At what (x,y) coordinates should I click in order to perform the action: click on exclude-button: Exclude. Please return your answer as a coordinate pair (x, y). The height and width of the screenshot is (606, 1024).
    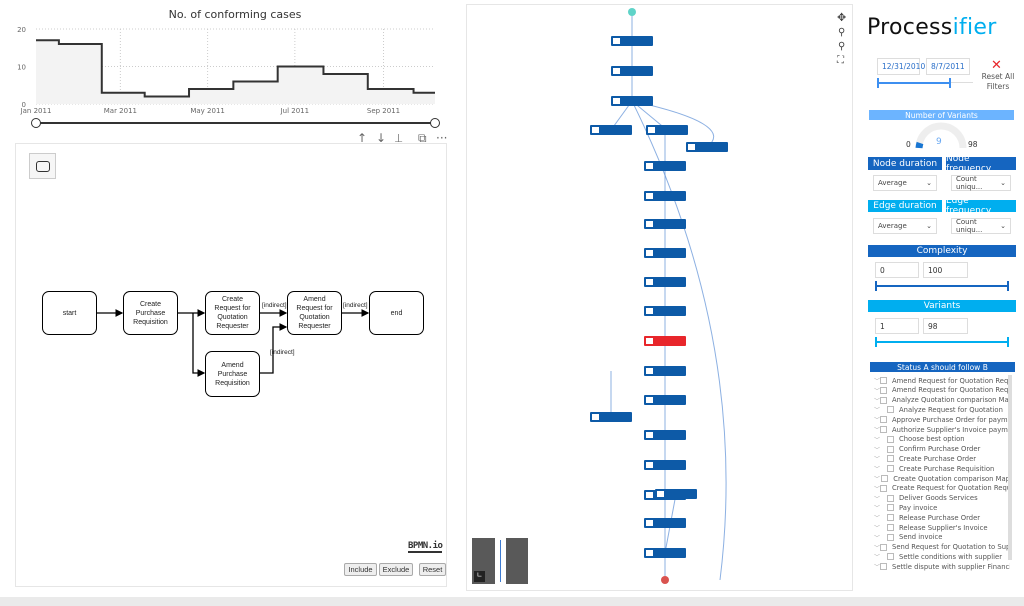
    Looking at the image, I should click on (396, 569).